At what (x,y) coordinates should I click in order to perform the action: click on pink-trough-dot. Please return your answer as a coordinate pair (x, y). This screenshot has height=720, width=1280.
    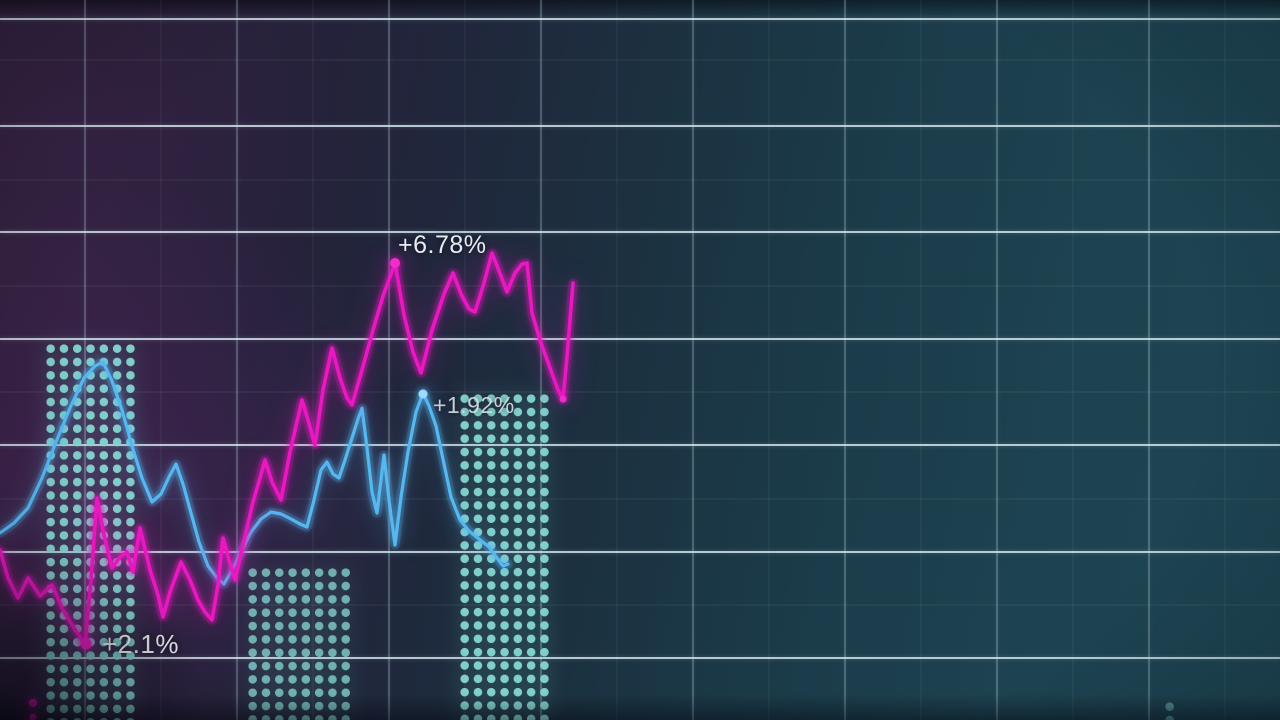
    Looking at the image, I should click on (86, 644).